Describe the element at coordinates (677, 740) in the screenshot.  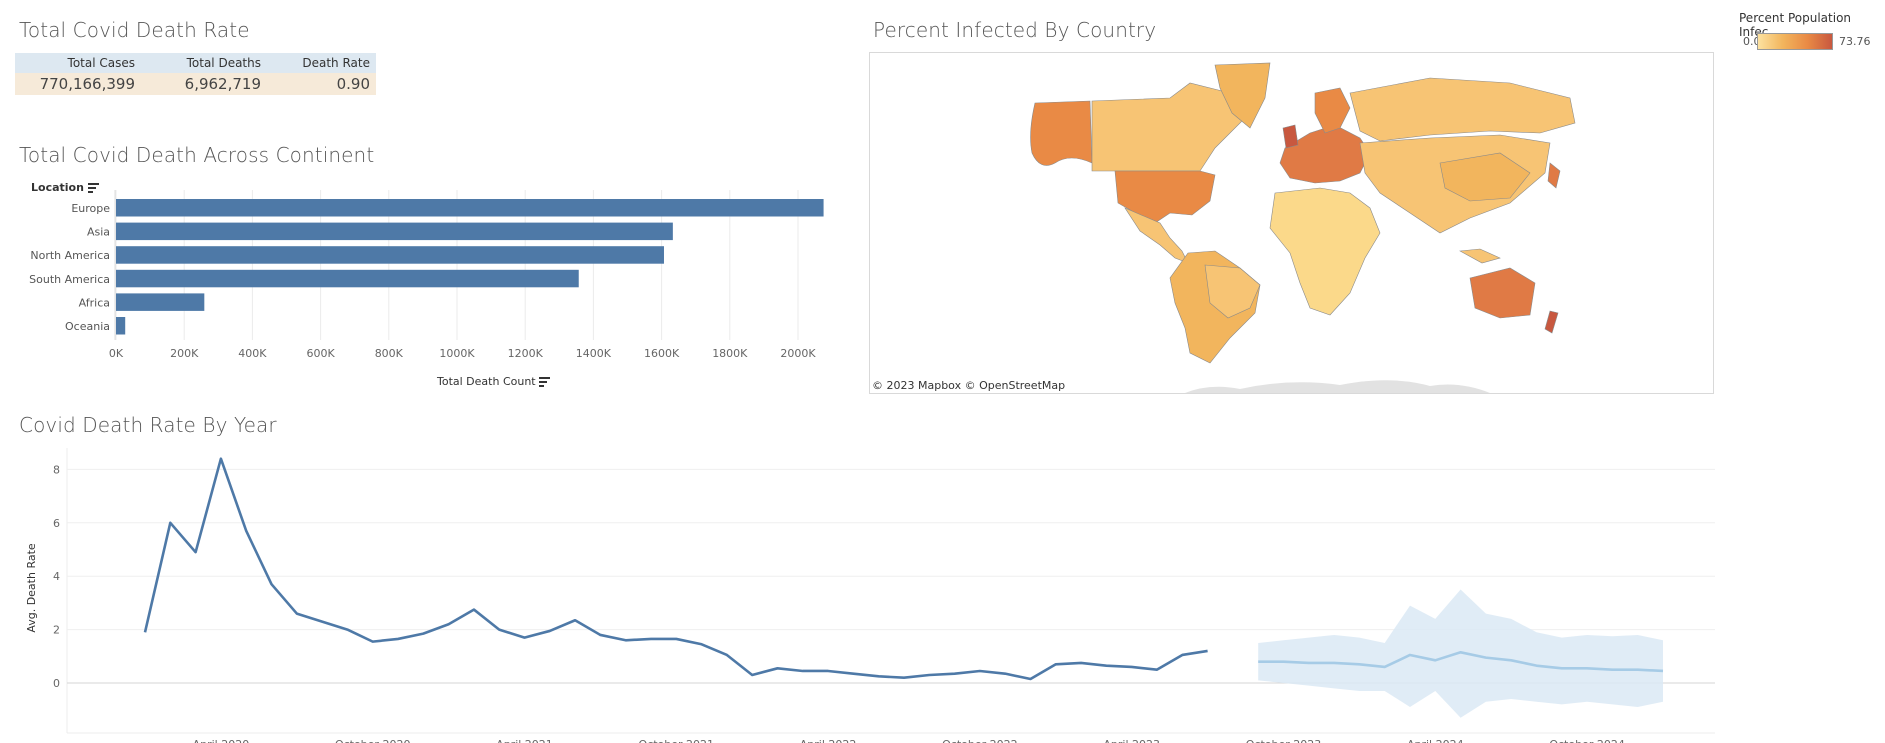
I see `x-tick-label: October 2021` at that location.